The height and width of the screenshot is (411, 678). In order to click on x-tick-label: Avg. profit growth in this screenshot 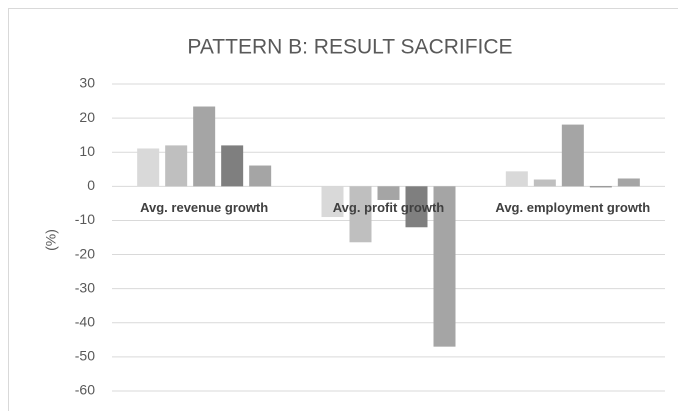, I will do `click(389, 207)`.